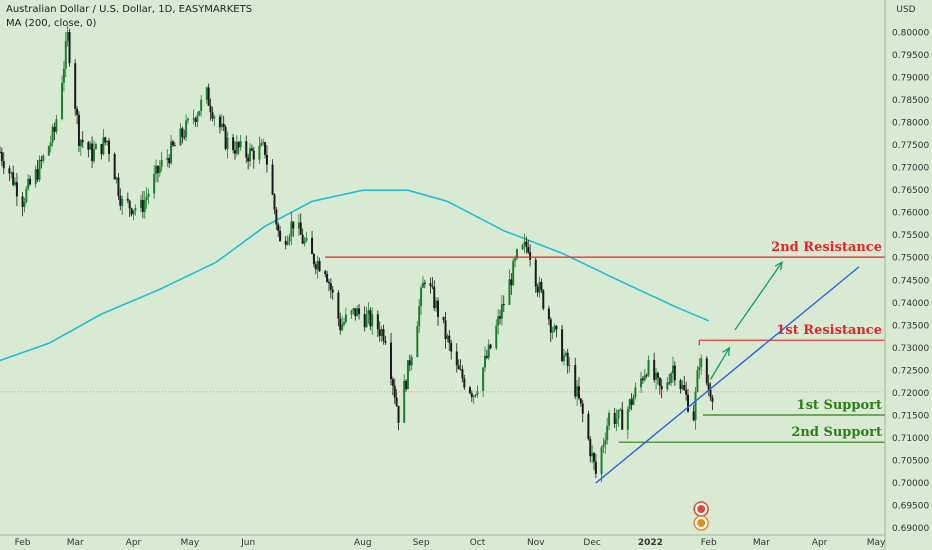  I want to click on x-tick-label: May, so click(190, 543).